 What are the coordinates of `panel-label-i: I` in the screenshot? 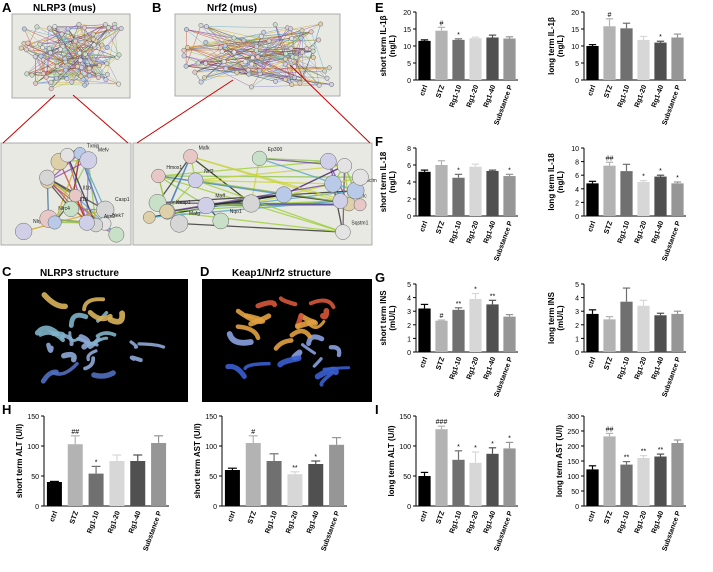 It's located at (377, 409).